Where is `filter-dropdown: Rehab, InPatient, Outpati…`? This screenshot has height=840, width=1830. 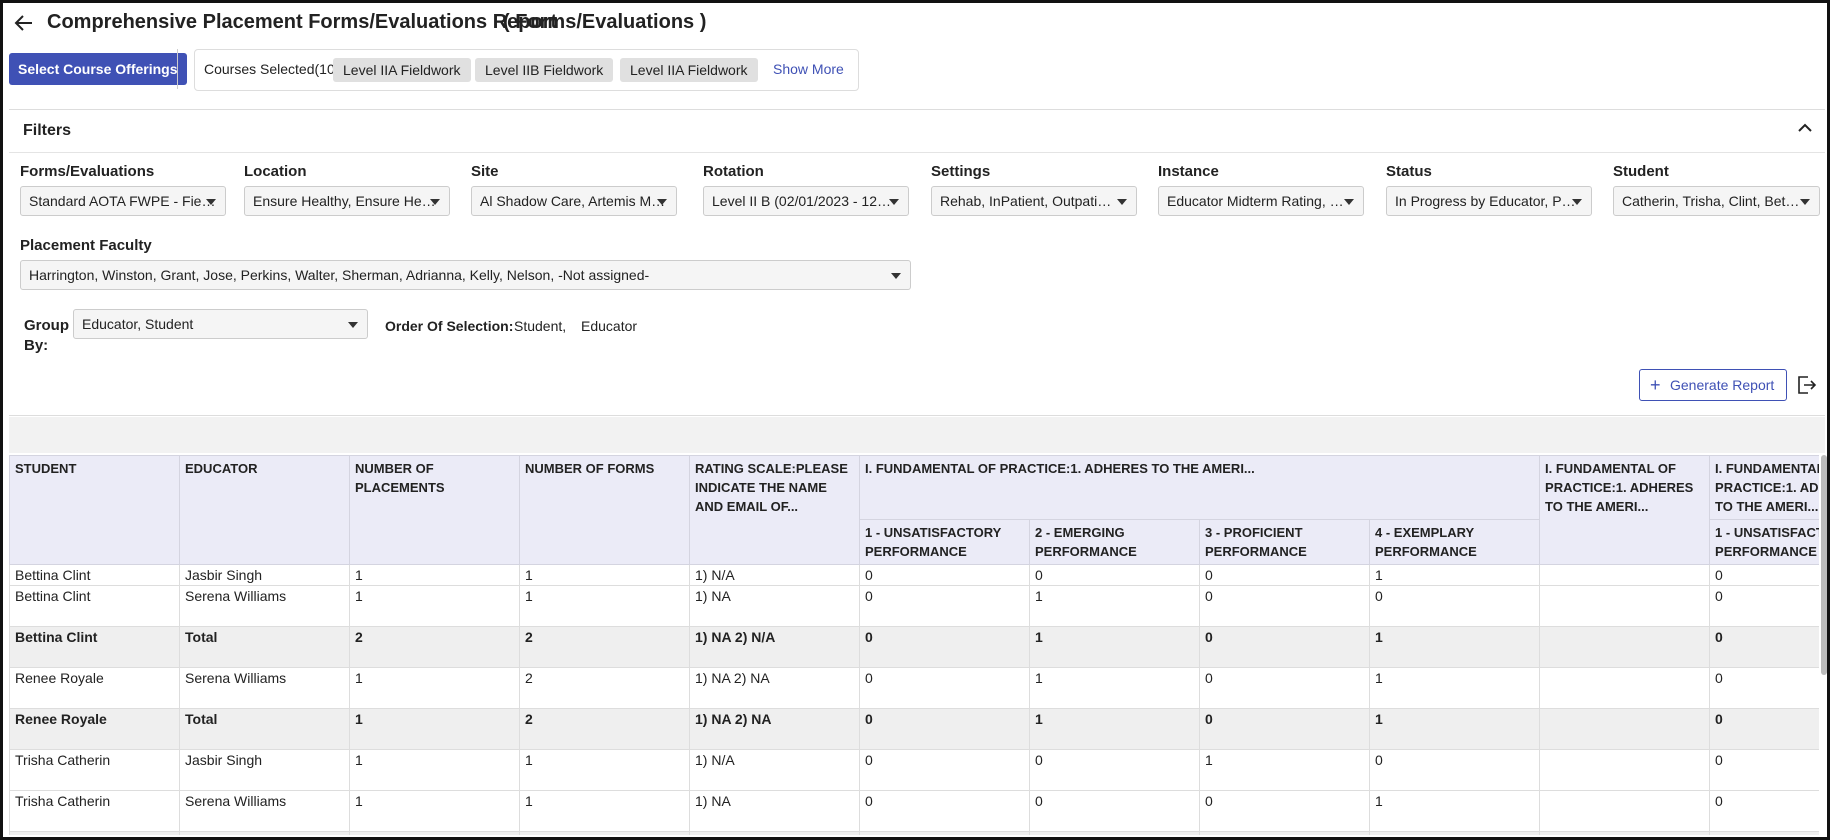 filter-dropdown: Rehab, InPatient, Outpati… is located at coordinates (1034, 201).